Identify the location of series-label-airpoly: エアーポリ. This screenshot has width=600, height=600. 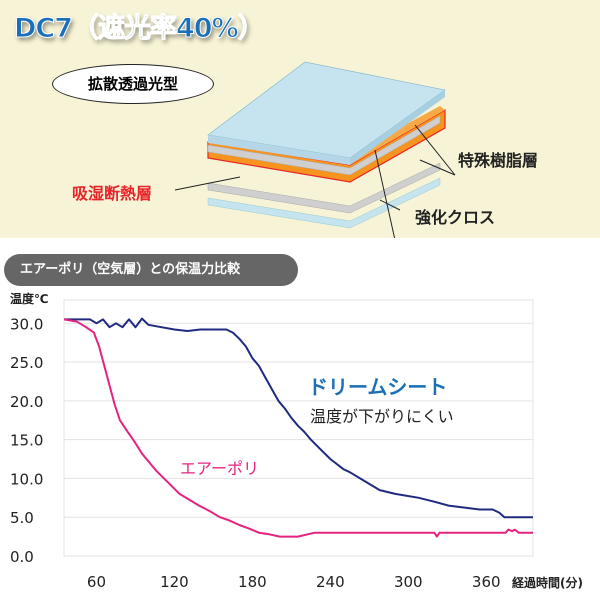
(219, 468).